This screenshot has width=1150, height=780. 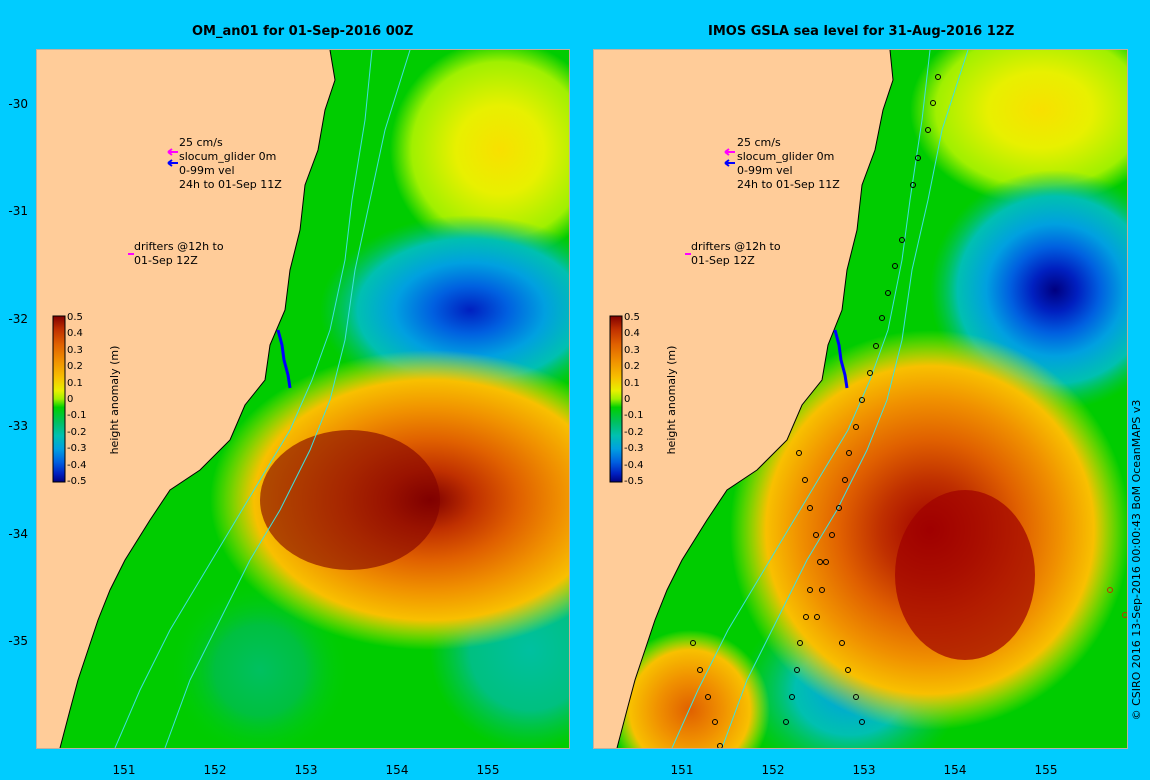 What do you see at coordinates (773, 770) in the screenshot?
I see `right-lon-tick: 152` at bounding box center [773, 770].